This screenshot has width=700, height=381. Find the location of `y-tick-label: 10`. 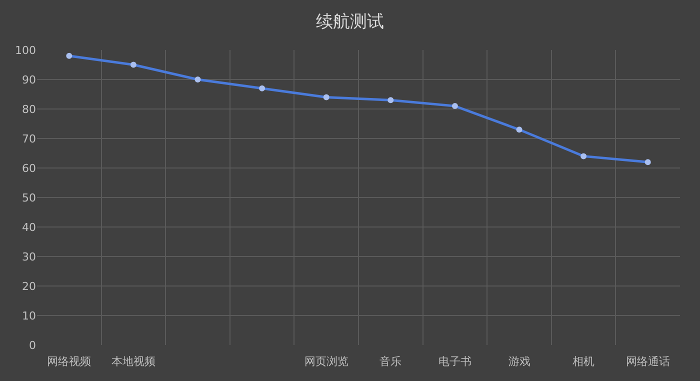

y-tick-label: 10 is located at coordinates (29, 315).